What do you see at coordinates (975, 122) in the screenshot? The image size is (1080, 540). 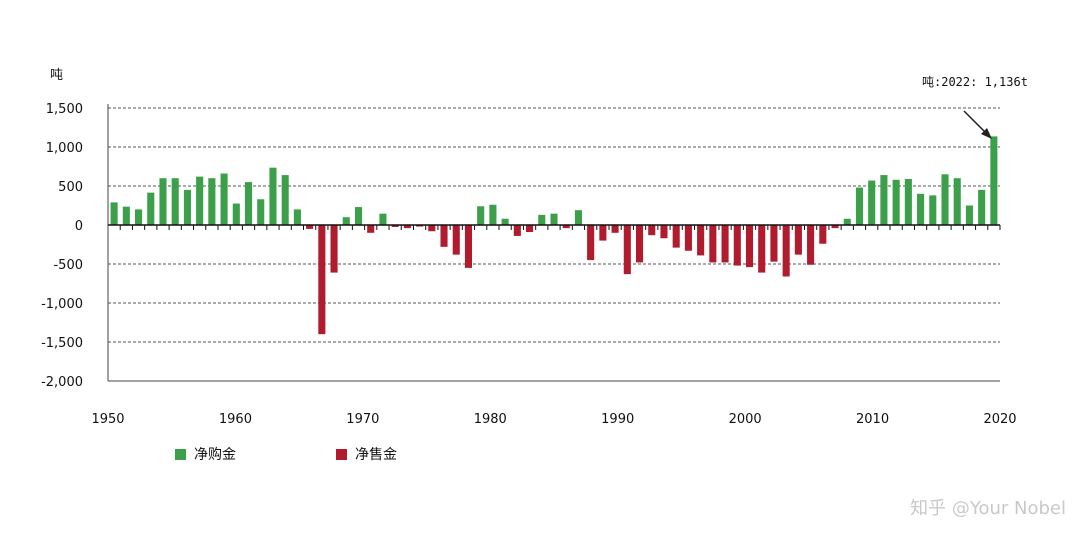 I see `annotation-arrow` at bounding box center [975, 122].